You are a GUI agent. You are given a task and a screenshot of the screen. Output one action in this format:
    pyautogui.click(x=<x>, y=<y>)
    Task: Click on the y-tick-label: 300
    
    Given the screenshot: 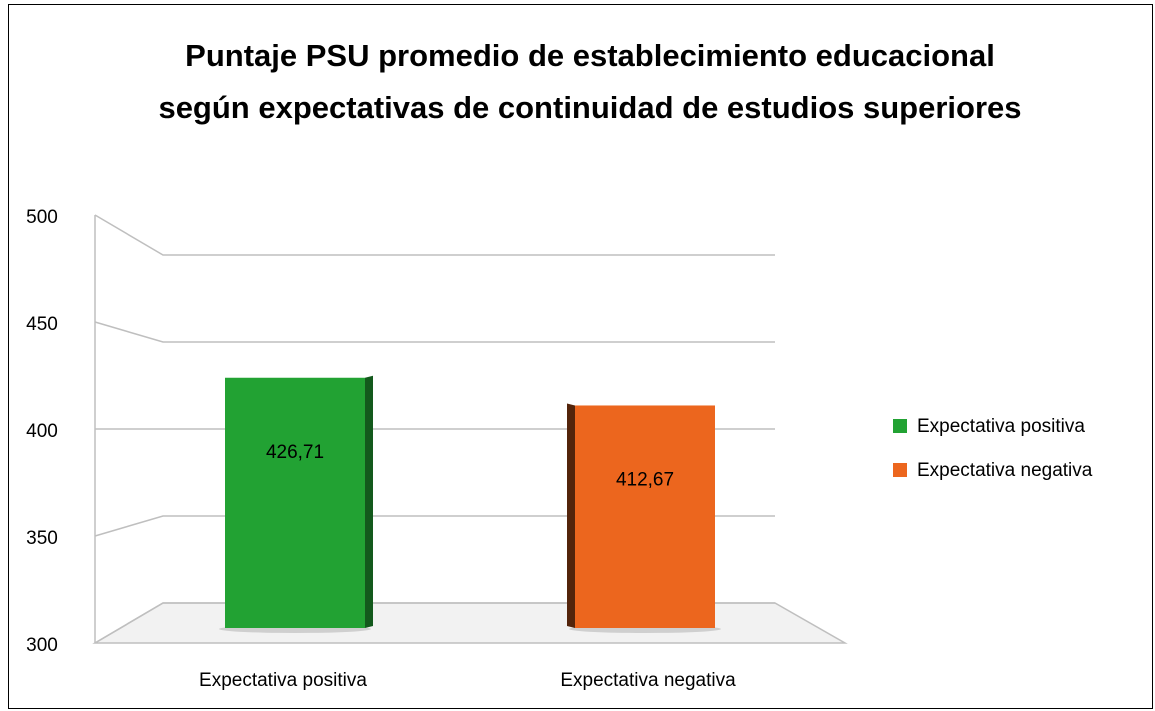 What is the action you would take?
    pyautogui.click(x=42, y=645)
    